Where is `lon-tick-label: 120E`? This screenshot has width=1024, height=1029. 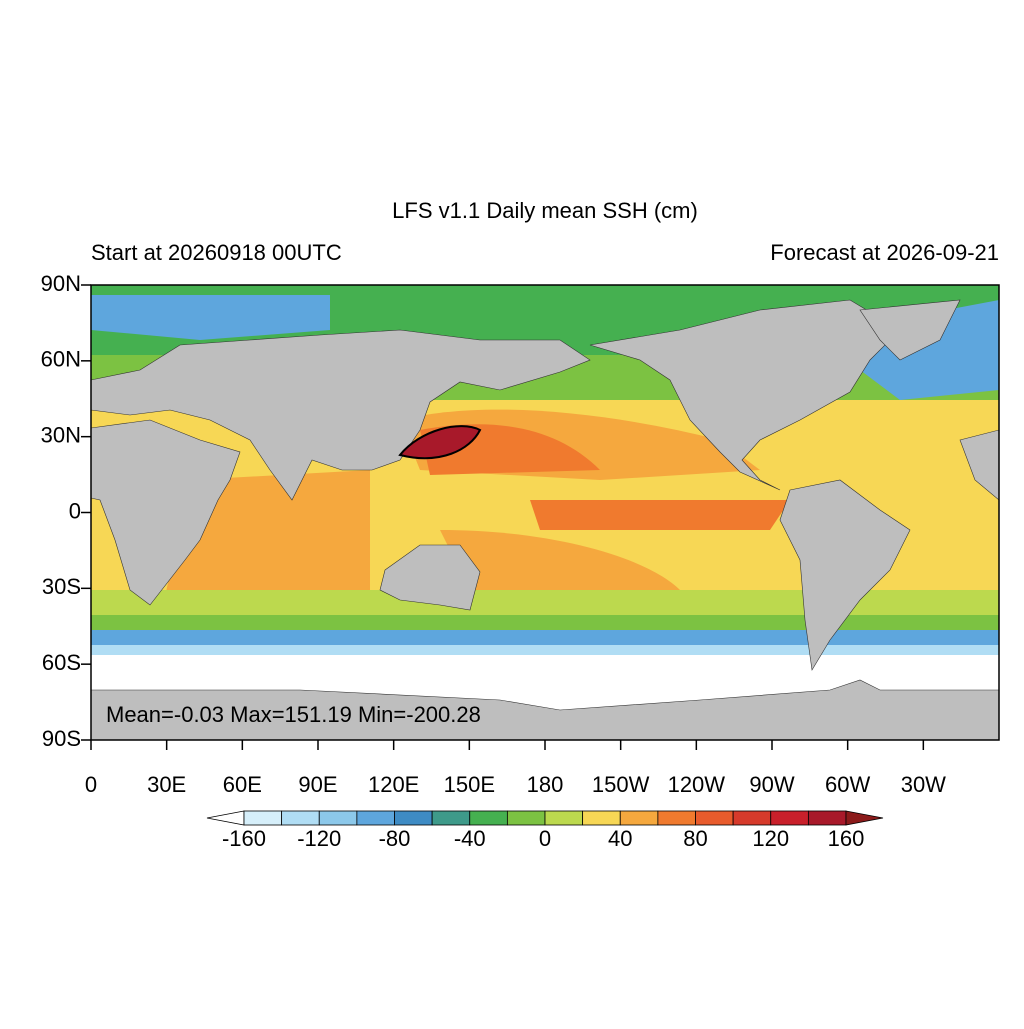 lon-tick-label: 120E is located at coordinates (393, 784).